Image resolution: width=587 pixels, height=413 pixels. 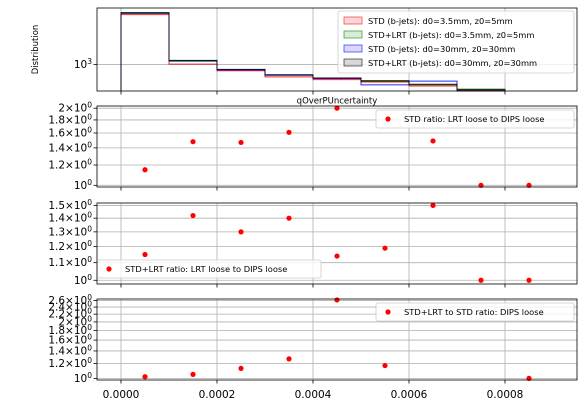 What do you see at coordinates (70, 231) in the screenshot?
I see `y-tick-label: 1.3×100` at bounding box center [70, 231].